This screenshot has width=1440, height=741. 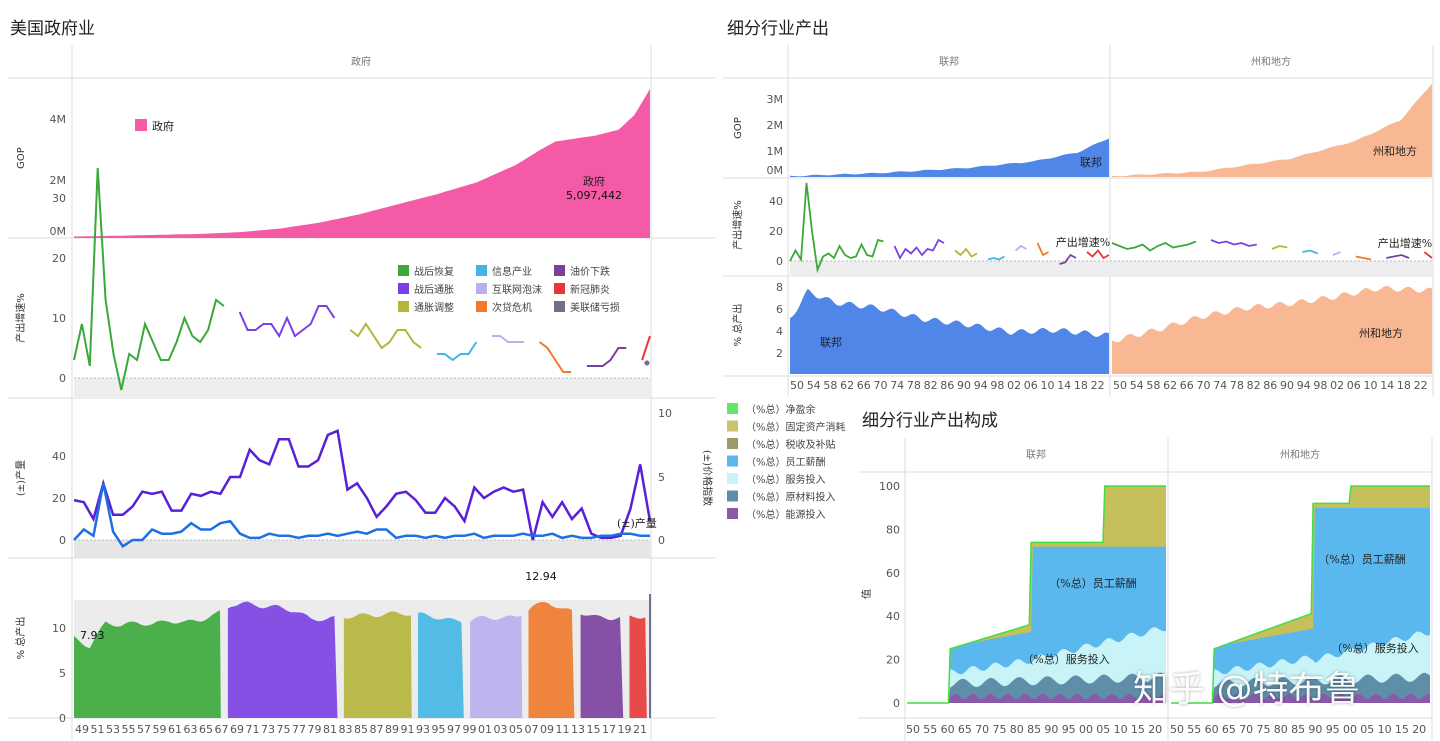 What do you see at coordinates (20, 478) in the screenshot?
I see `delta-axis-title: (±)产量` at bounding box center [20, 478].